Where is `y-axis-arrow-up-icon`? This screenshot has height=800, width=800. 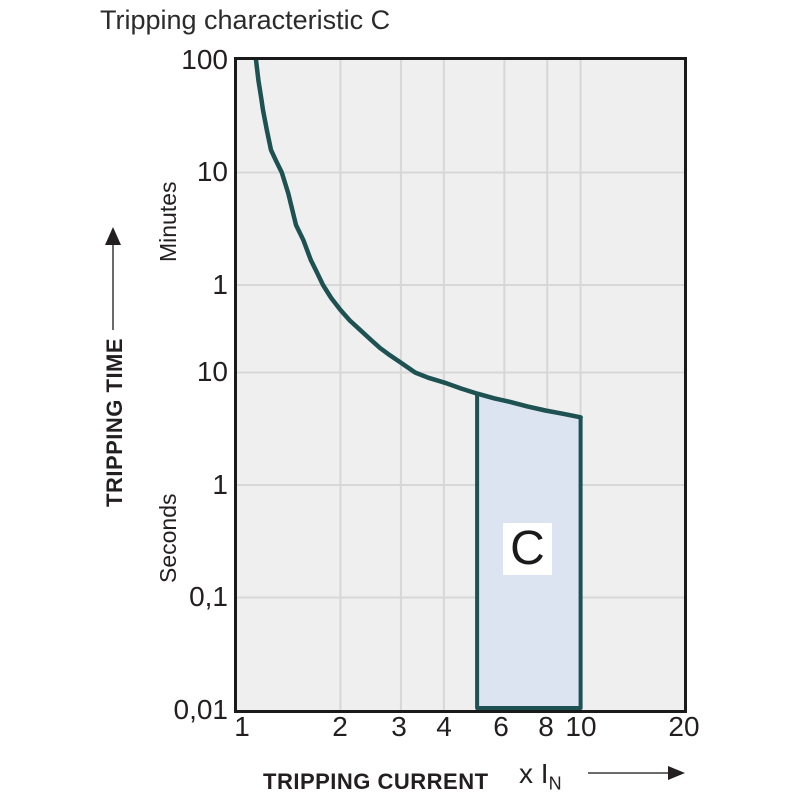
y-axis-arrow-up-icon is located at coordinates (113, 236).